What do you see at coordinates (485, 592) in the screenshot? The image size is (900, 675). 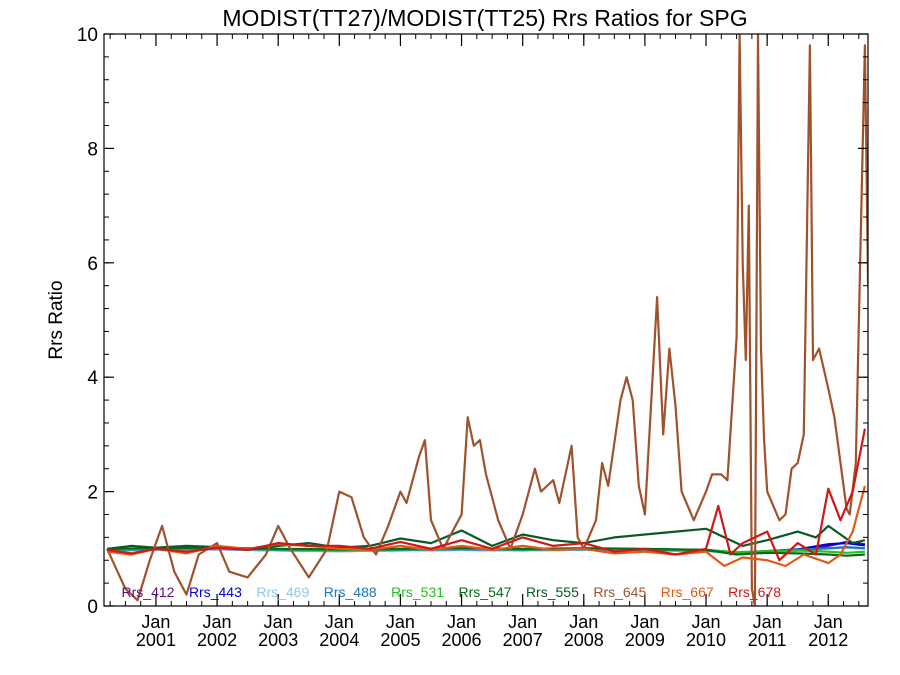 I see `legend-entry-rrs-547: Rrs_547` at bounding box center [485, 592].